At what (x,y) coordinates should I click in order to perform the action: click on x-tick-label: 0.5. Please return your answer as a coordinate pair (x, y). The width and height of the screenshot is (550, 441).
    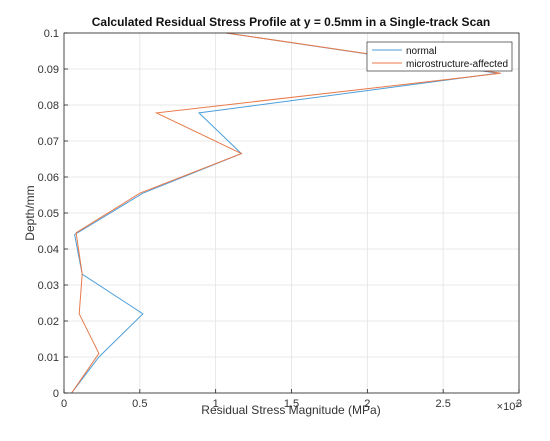
    Looking at the image, I should click on (139, 404).